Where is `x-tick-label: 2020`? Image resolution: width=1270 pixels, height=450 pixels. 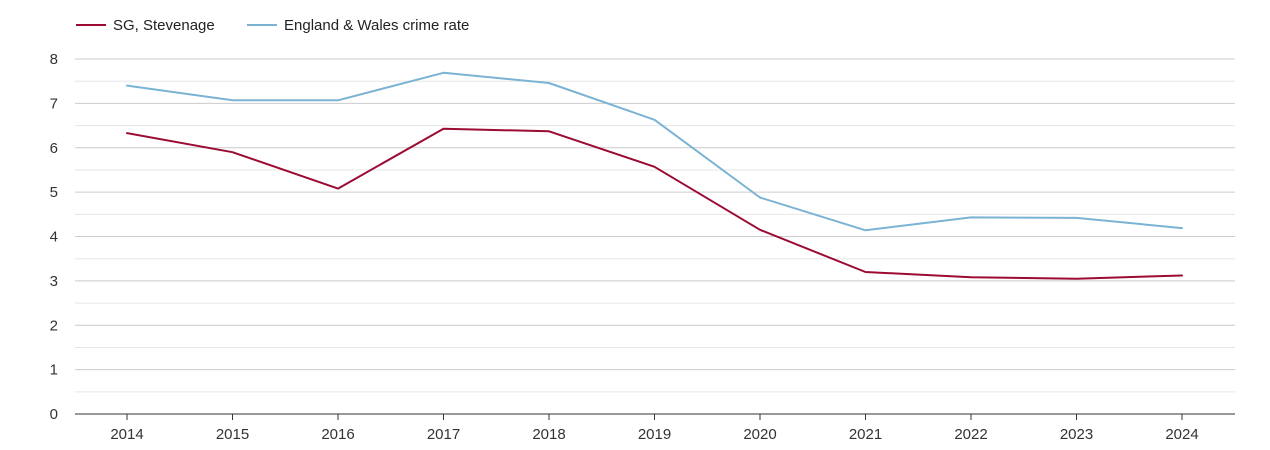 x-tick-label: 2020 is located at coordinates (759, 434).